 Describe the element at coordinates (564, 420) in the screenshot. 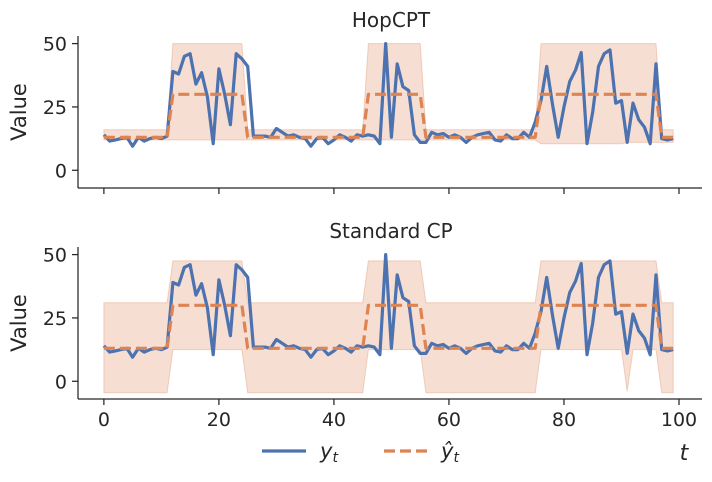

I see `x-tick-label: 80` at that location.